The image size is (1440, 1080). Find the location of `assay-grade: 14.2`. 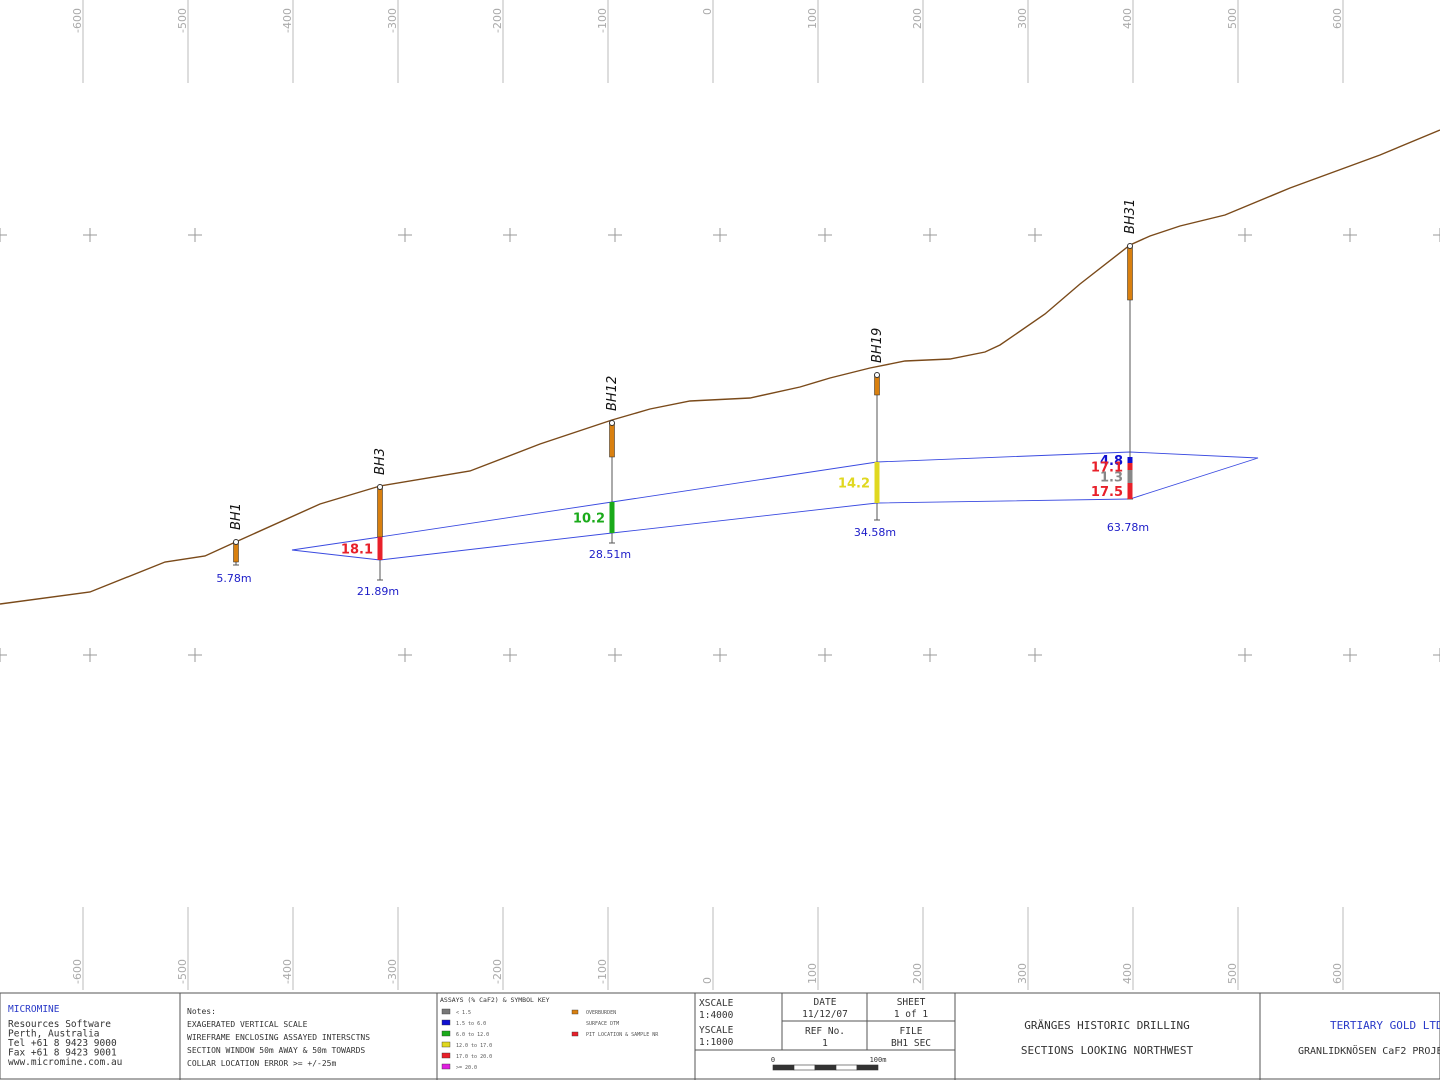

assay-grade: 14.2 is located at coordinates (854, 484).